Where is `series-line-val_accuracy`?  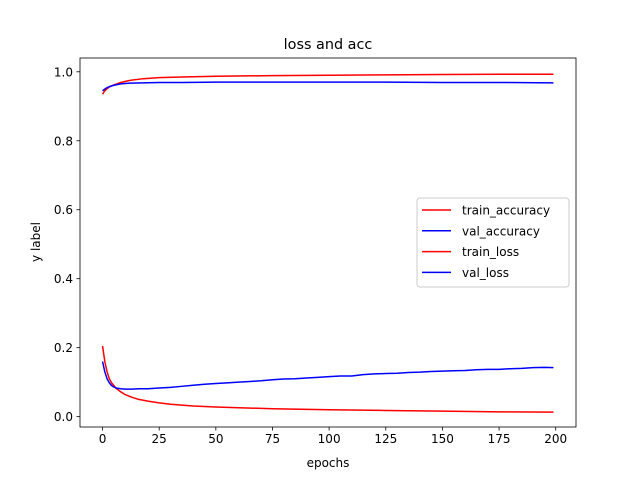 series-line-val_accuracy is located at coordinates (328, 86).